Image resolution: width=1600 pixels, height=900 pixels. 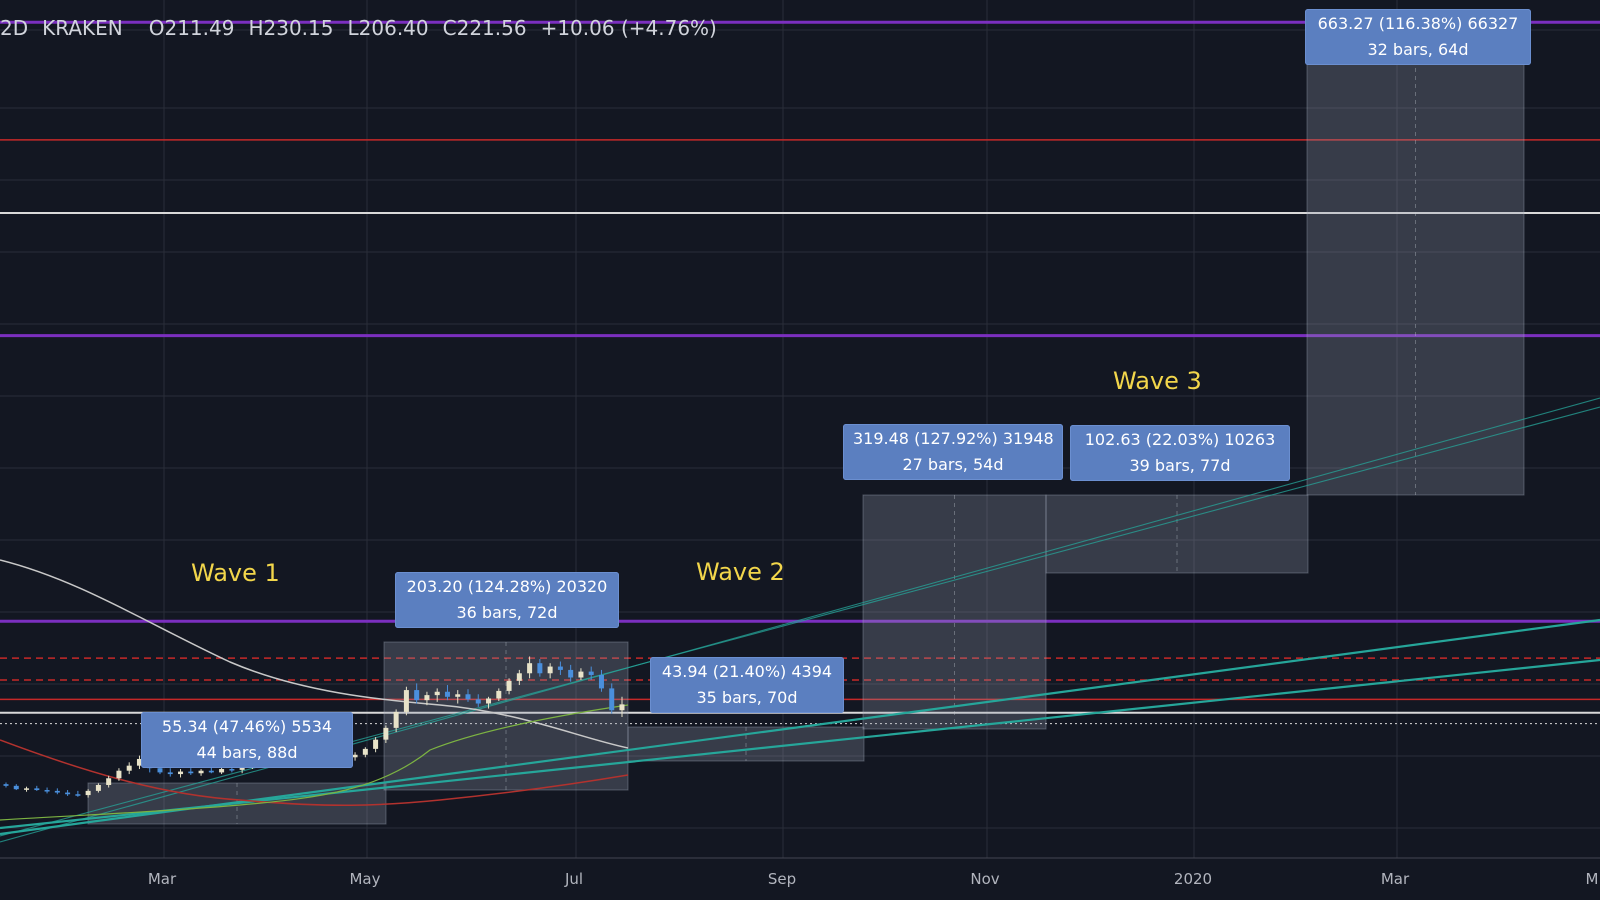 What do you see at coordinates (1157, 381) in the screenshot?
I see `wave-label: Wave 3` at bounding box center [1157, 381].